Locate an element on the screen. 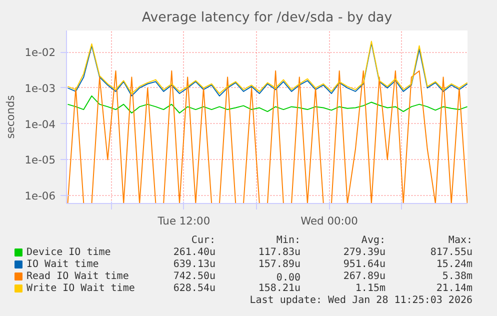  y-tick-label: 1e-04 is located at coordinates (40, 124).